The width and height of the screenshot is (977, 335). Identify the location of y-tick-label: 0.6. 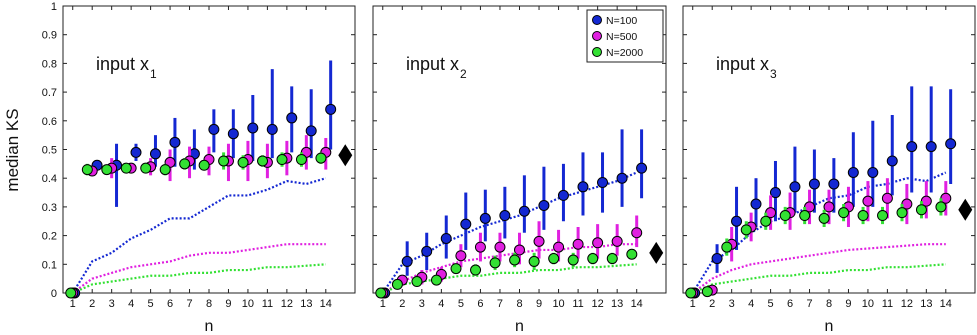
(49, 122).